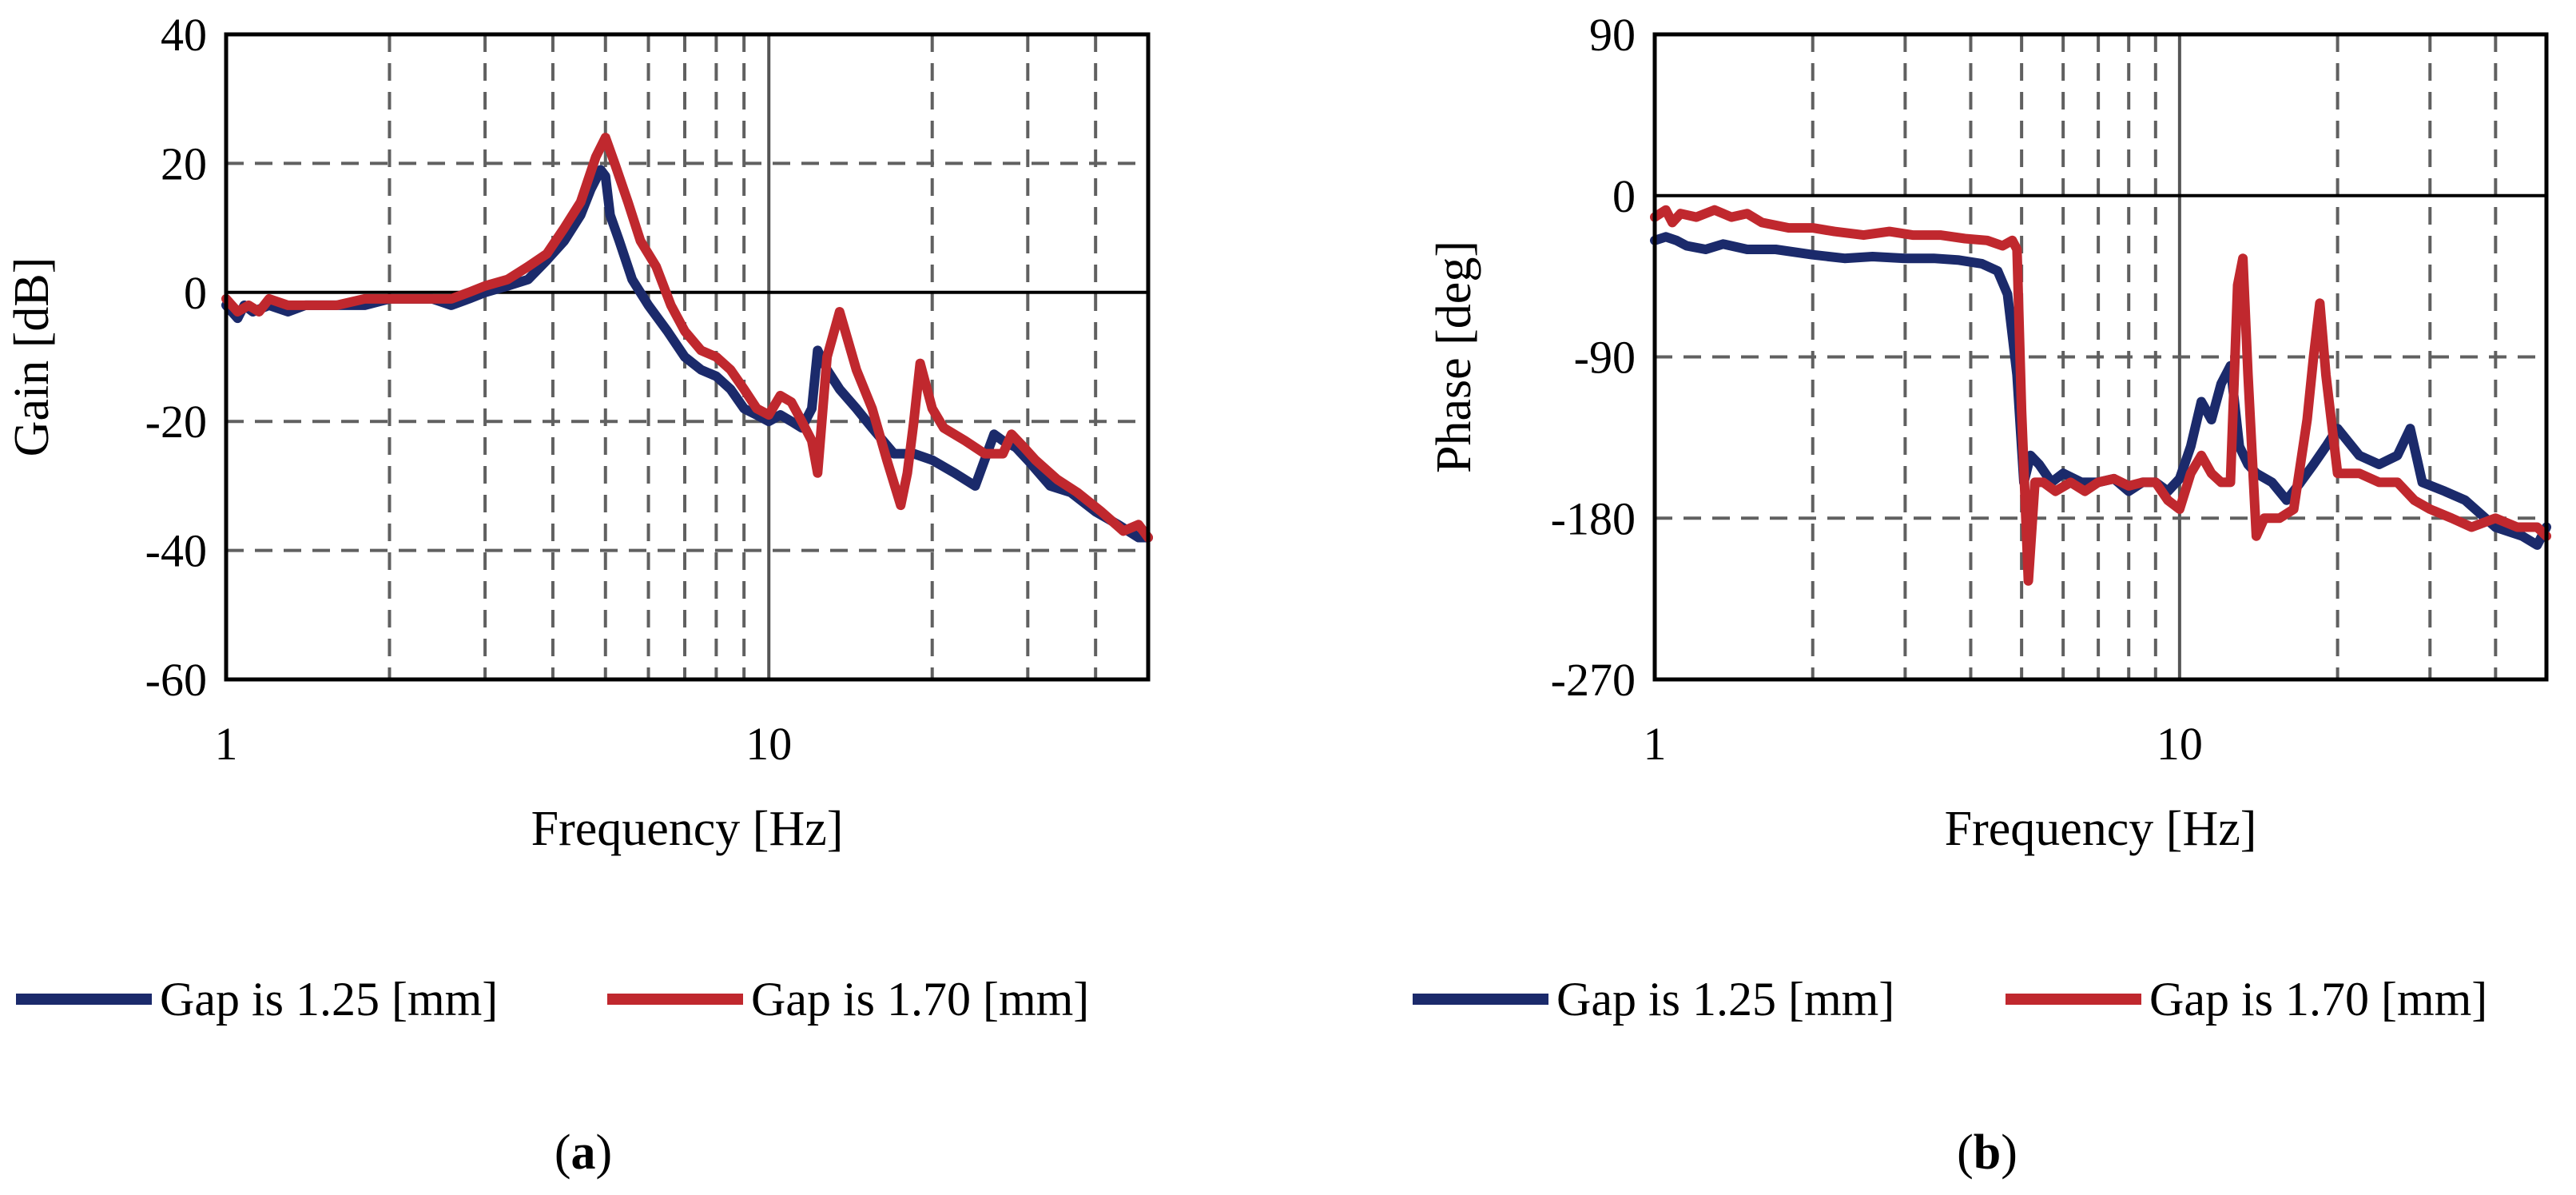 This screenshot has height=1195, width=2576. What do you see at coordinates (504, 744) in the screenshot?
I see `gain-chart-x-tick-labels: 1 10` at bounding box center [504, 744].